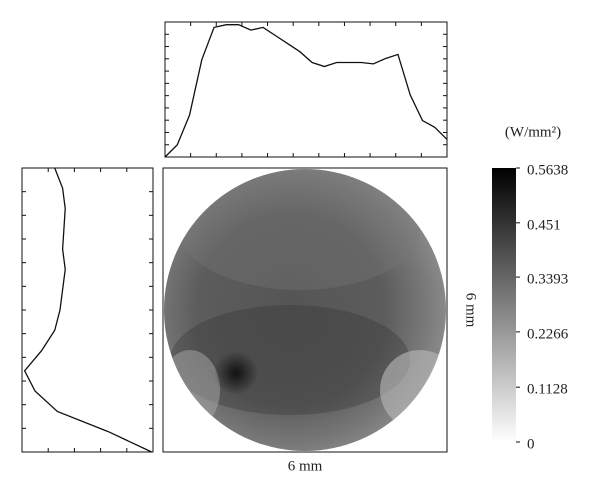 This screenshot has width=600, height=493. What do you see at coordinates (547, 390) in the screenshot?
I see `colorbar-tick-label: 0.1128` at bounding box center [547, 390].